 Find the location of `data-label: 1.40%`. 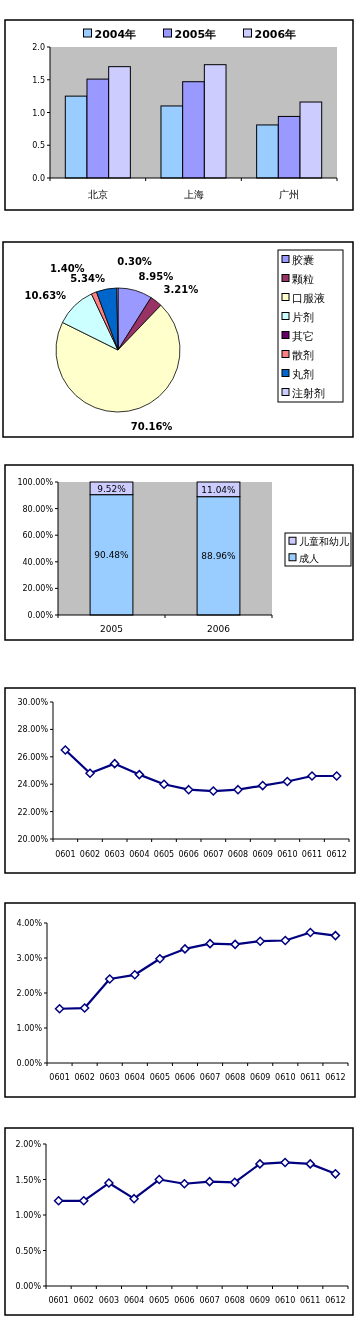

data-label: 1.40% is located at coordinates (67, 268).